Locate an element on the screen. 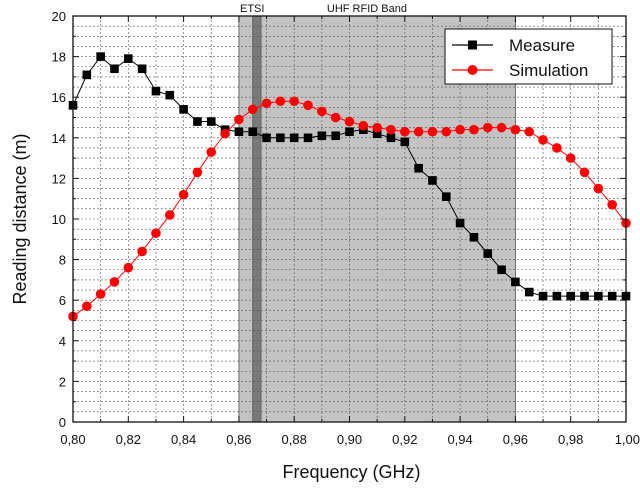 Image resolution: width=640 pixels, height=491 pixels. x-tick-label: 0,86 is located at coordinates (238, 439).